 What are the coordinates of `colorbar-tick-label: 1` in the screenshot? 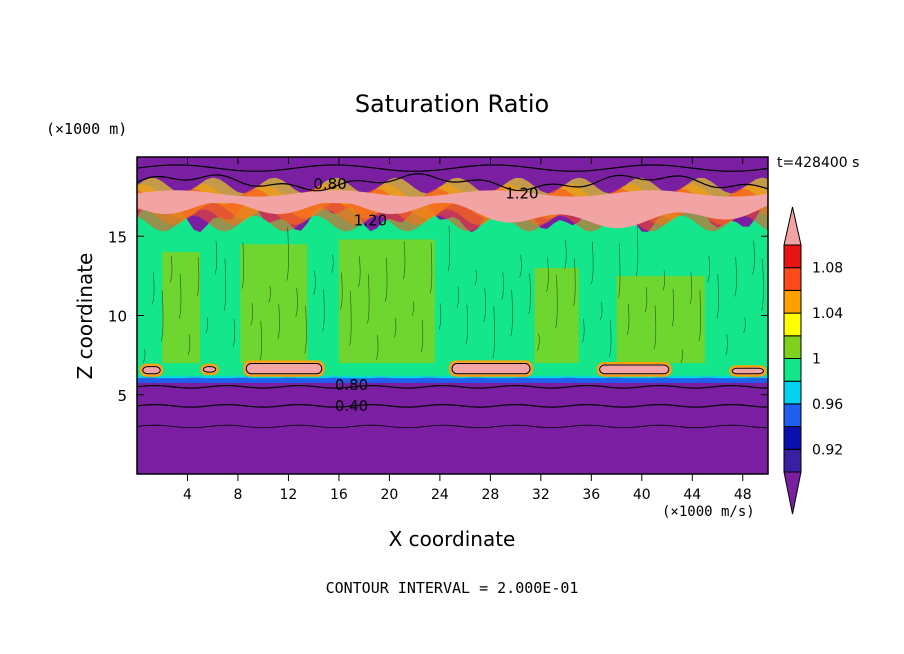 It's located at (816, 360).